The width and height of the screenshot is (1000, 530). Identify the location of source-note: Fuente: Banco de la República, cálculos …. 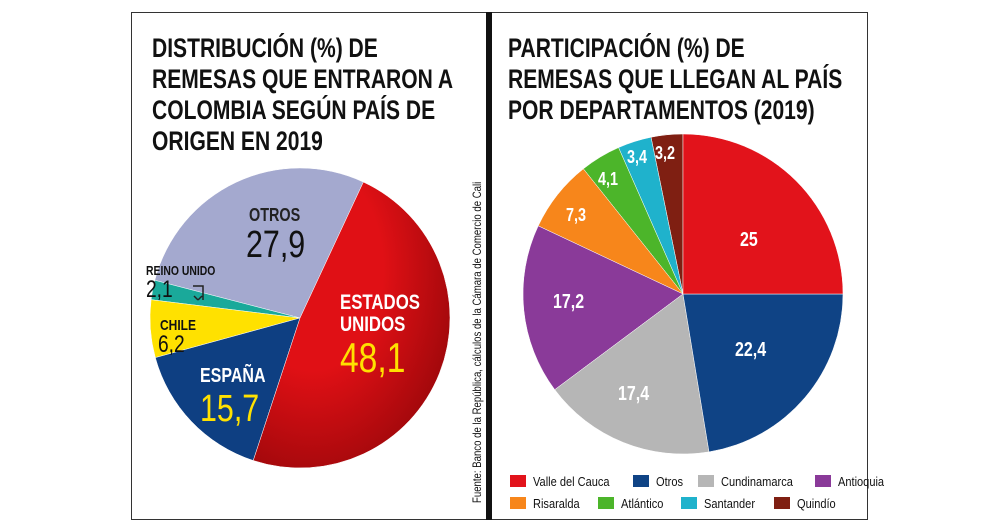
(477, 342).